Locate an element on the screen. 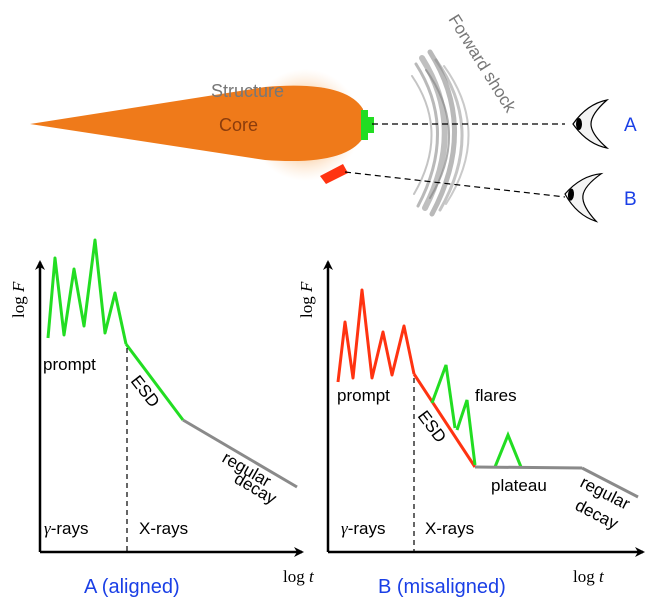 The width and height of the screenshot is (651, 601). core-label: Core is located at coordinates (238, 125).